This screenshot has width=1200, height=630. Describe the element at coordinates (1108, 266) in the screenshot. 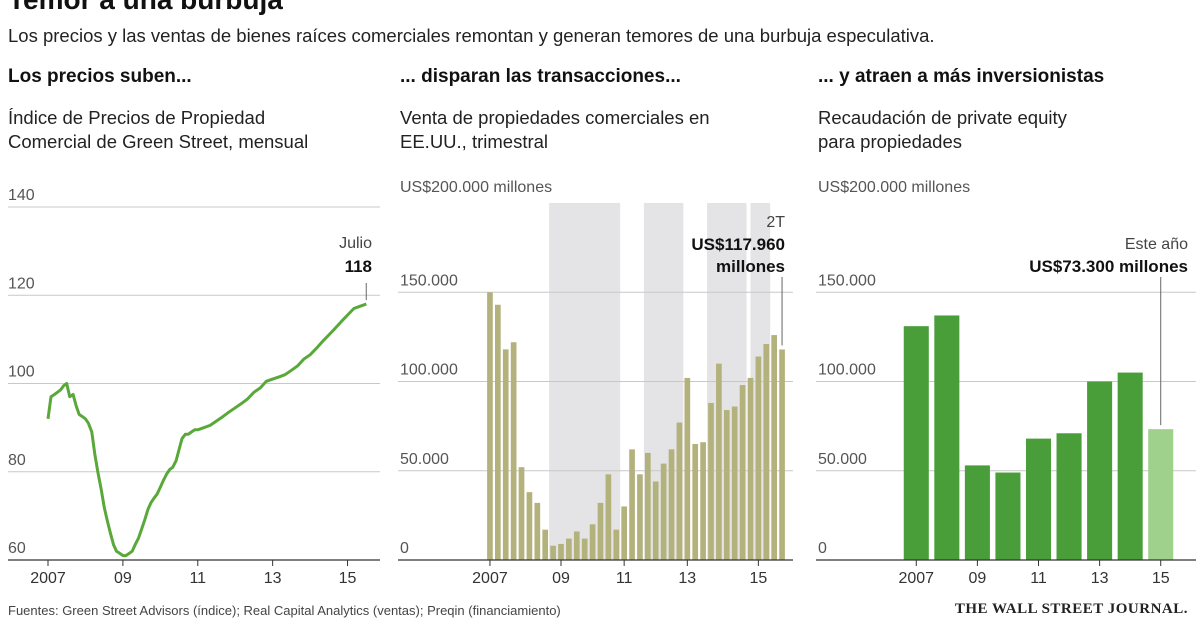

I see `annotation-value: US$73.300 millones` at that location.